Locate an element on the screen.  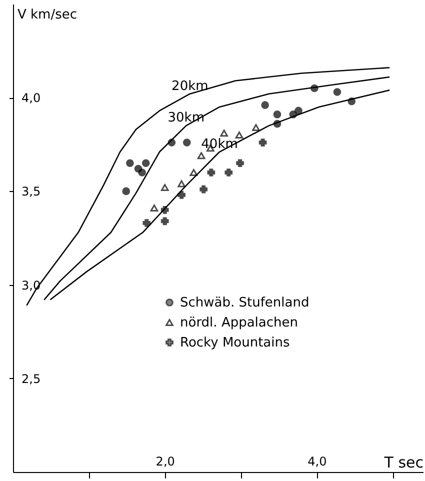
legend-label: nördl. Appalachen is located at coordinates (239, 323).